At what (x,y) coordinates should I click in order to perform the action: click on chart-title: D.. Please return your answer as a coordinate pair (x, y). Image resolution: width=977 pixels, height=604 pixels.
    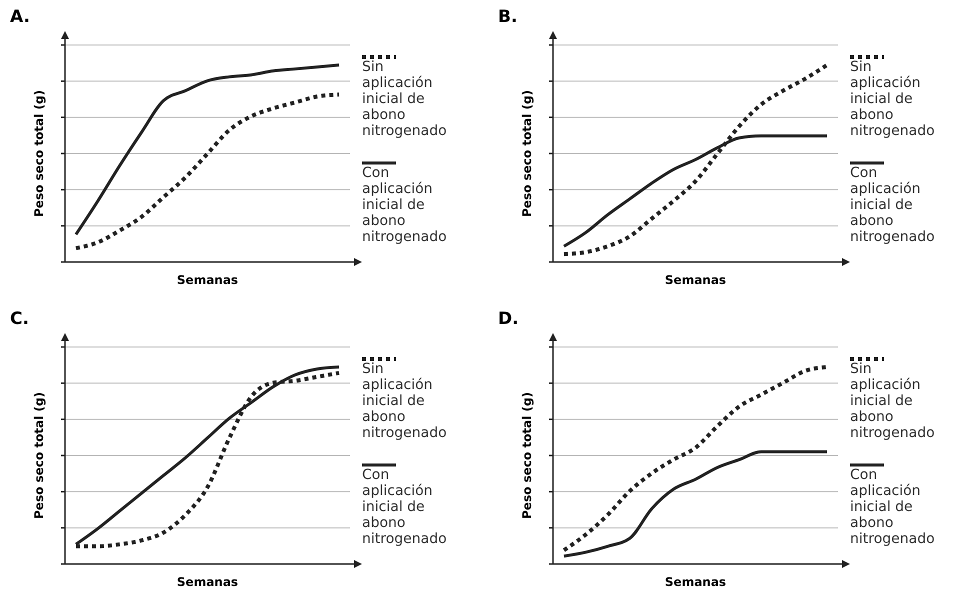
    Looking at the image, I should click on (508, 319).